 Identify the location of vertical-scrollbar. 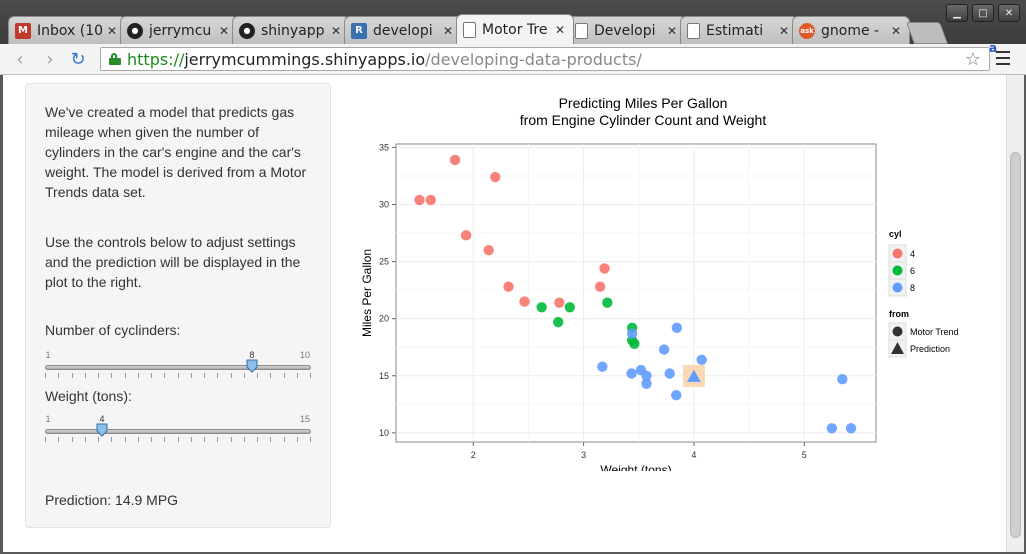
(1015, 313).